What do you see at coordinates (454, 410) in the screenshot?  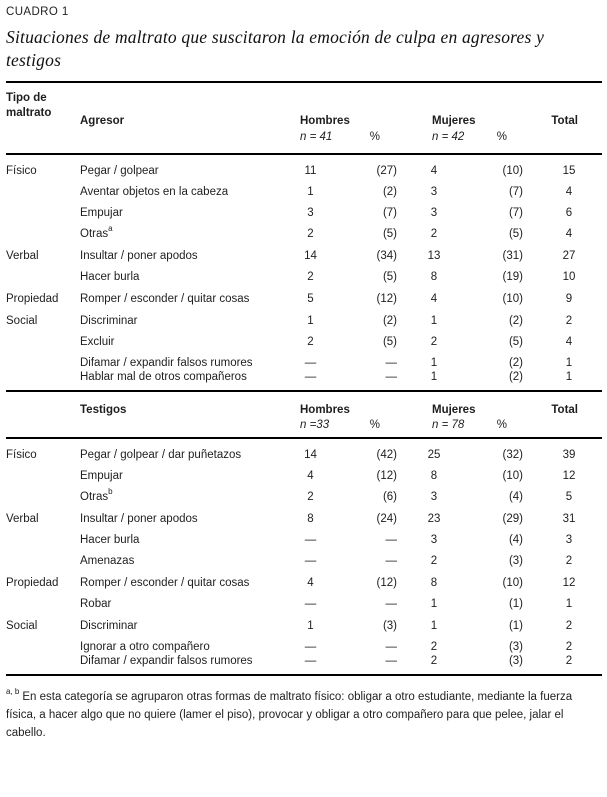 I see `col-header-mujeres: Mujeres` at bounding box center [454, 410].